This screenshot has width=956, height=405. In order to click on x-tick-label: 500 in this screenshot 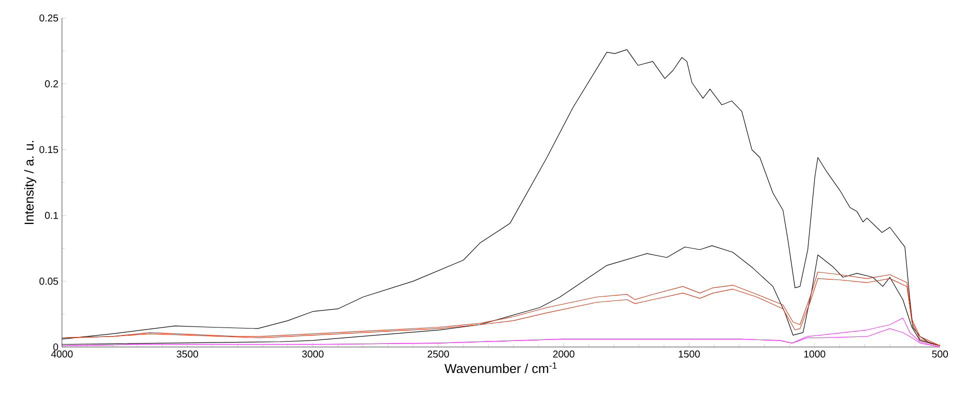, I will do `click(940, 354)`.